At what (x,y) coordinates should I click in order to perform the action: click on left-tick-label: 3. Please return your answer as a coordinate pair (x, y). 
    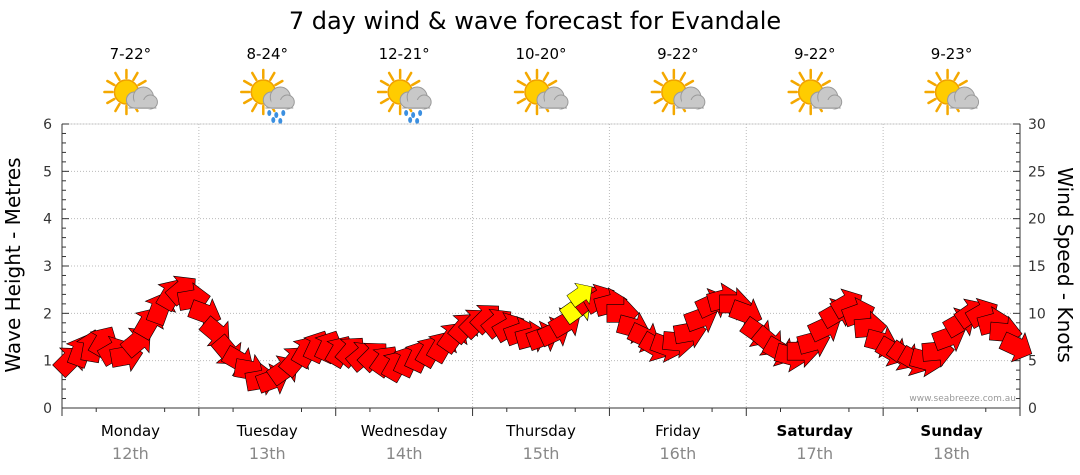
    Looking at the image, I should click on (47, 267).